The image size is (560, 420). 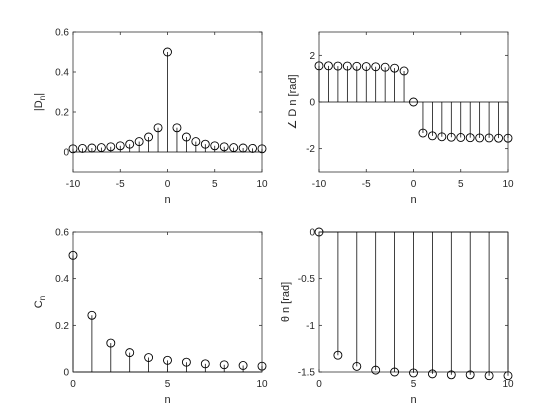 I want to click on y-tick-label: -0.5, so click(x=307, y=279).